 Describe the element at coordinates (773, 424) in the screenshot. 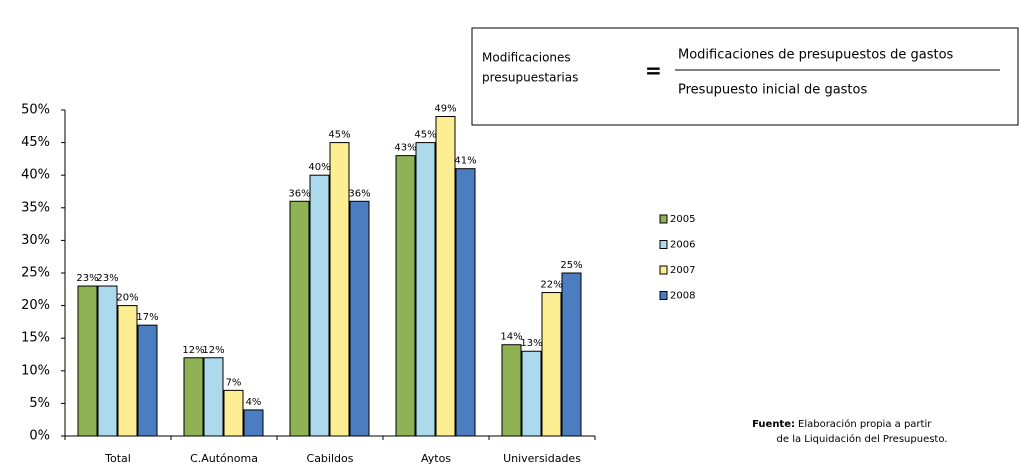

I see `source-label: Fuente:` at that location.